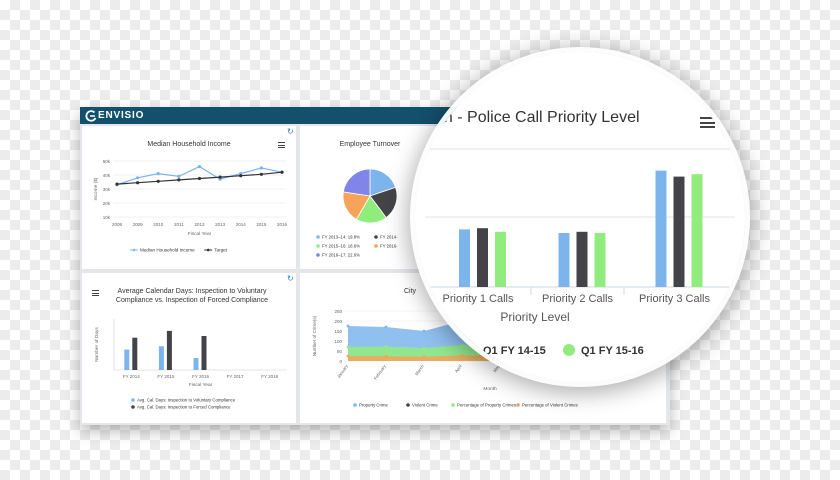  Describe the element at coordinates (117, 224) in the screenshot. I see `x-tick-label: 2008` at that location.